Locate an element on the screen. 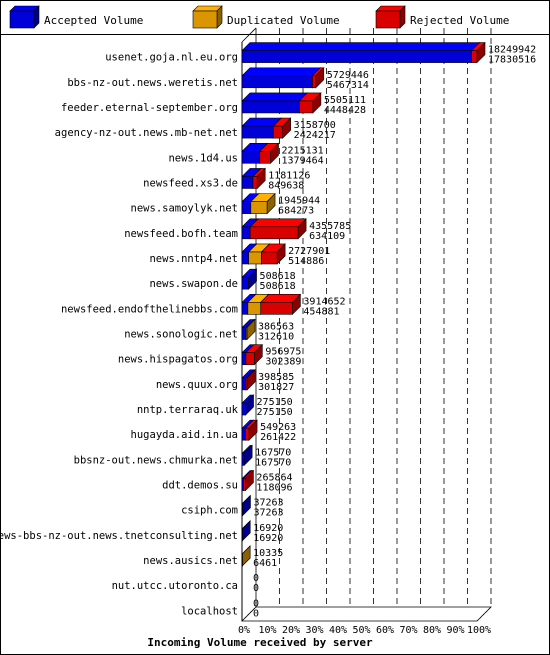 The width and height of the screenshot is (550, 655). value-label-total: 386563 is located at coordinates (276, 327).